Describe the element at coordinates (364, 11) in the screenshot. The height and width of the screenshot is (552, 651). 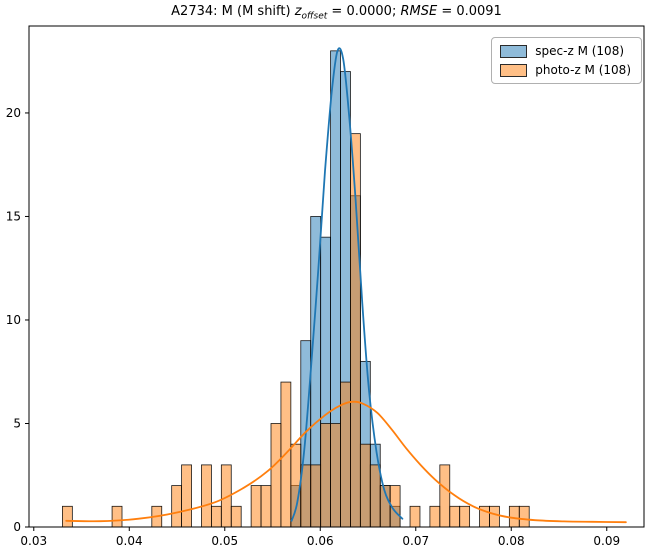
I see `title-z-value: = 0.0000;` at that location.